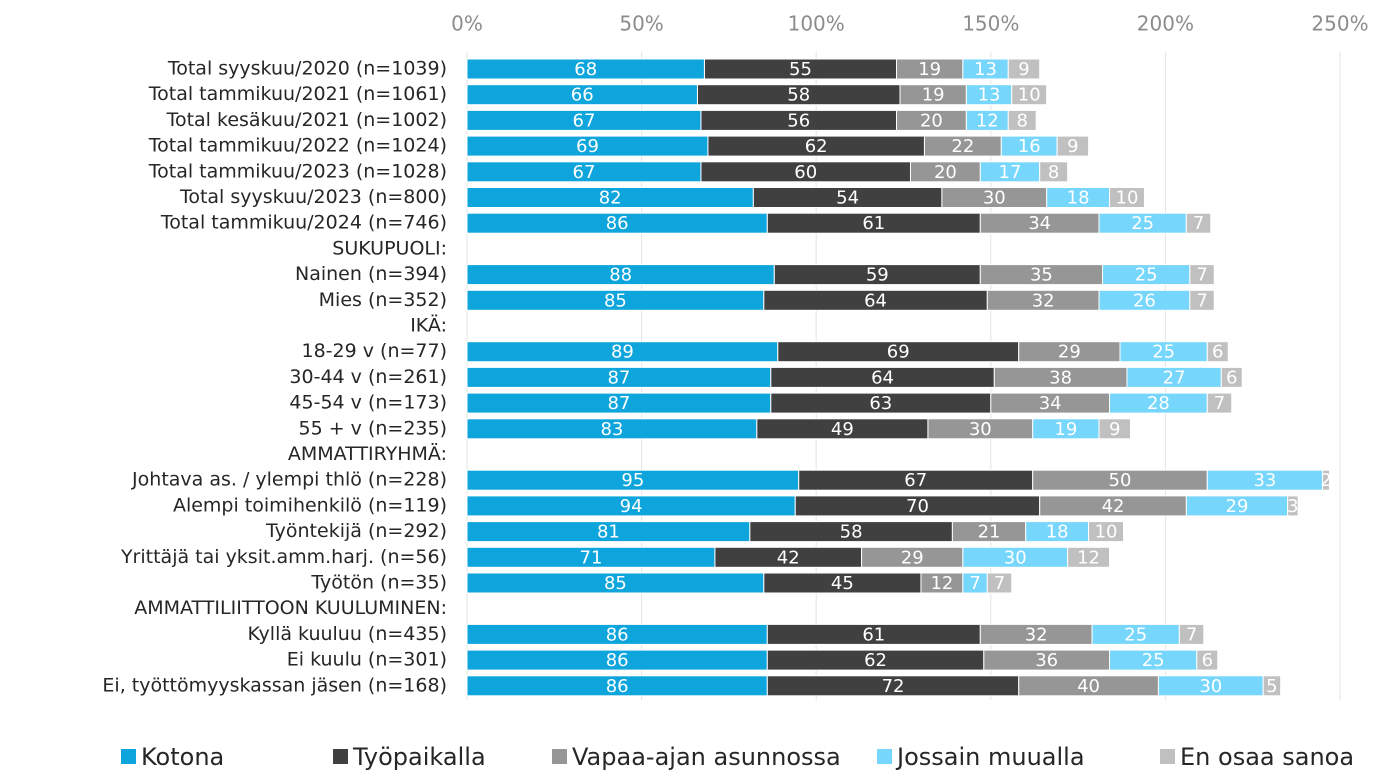 This screenshot has width=1381, height=771. Describe the element at coordinates (283, 557) in the screenshot. I see `category-label: Yrittäjä tai yksit.amm.harj. (n=56)` at that location.